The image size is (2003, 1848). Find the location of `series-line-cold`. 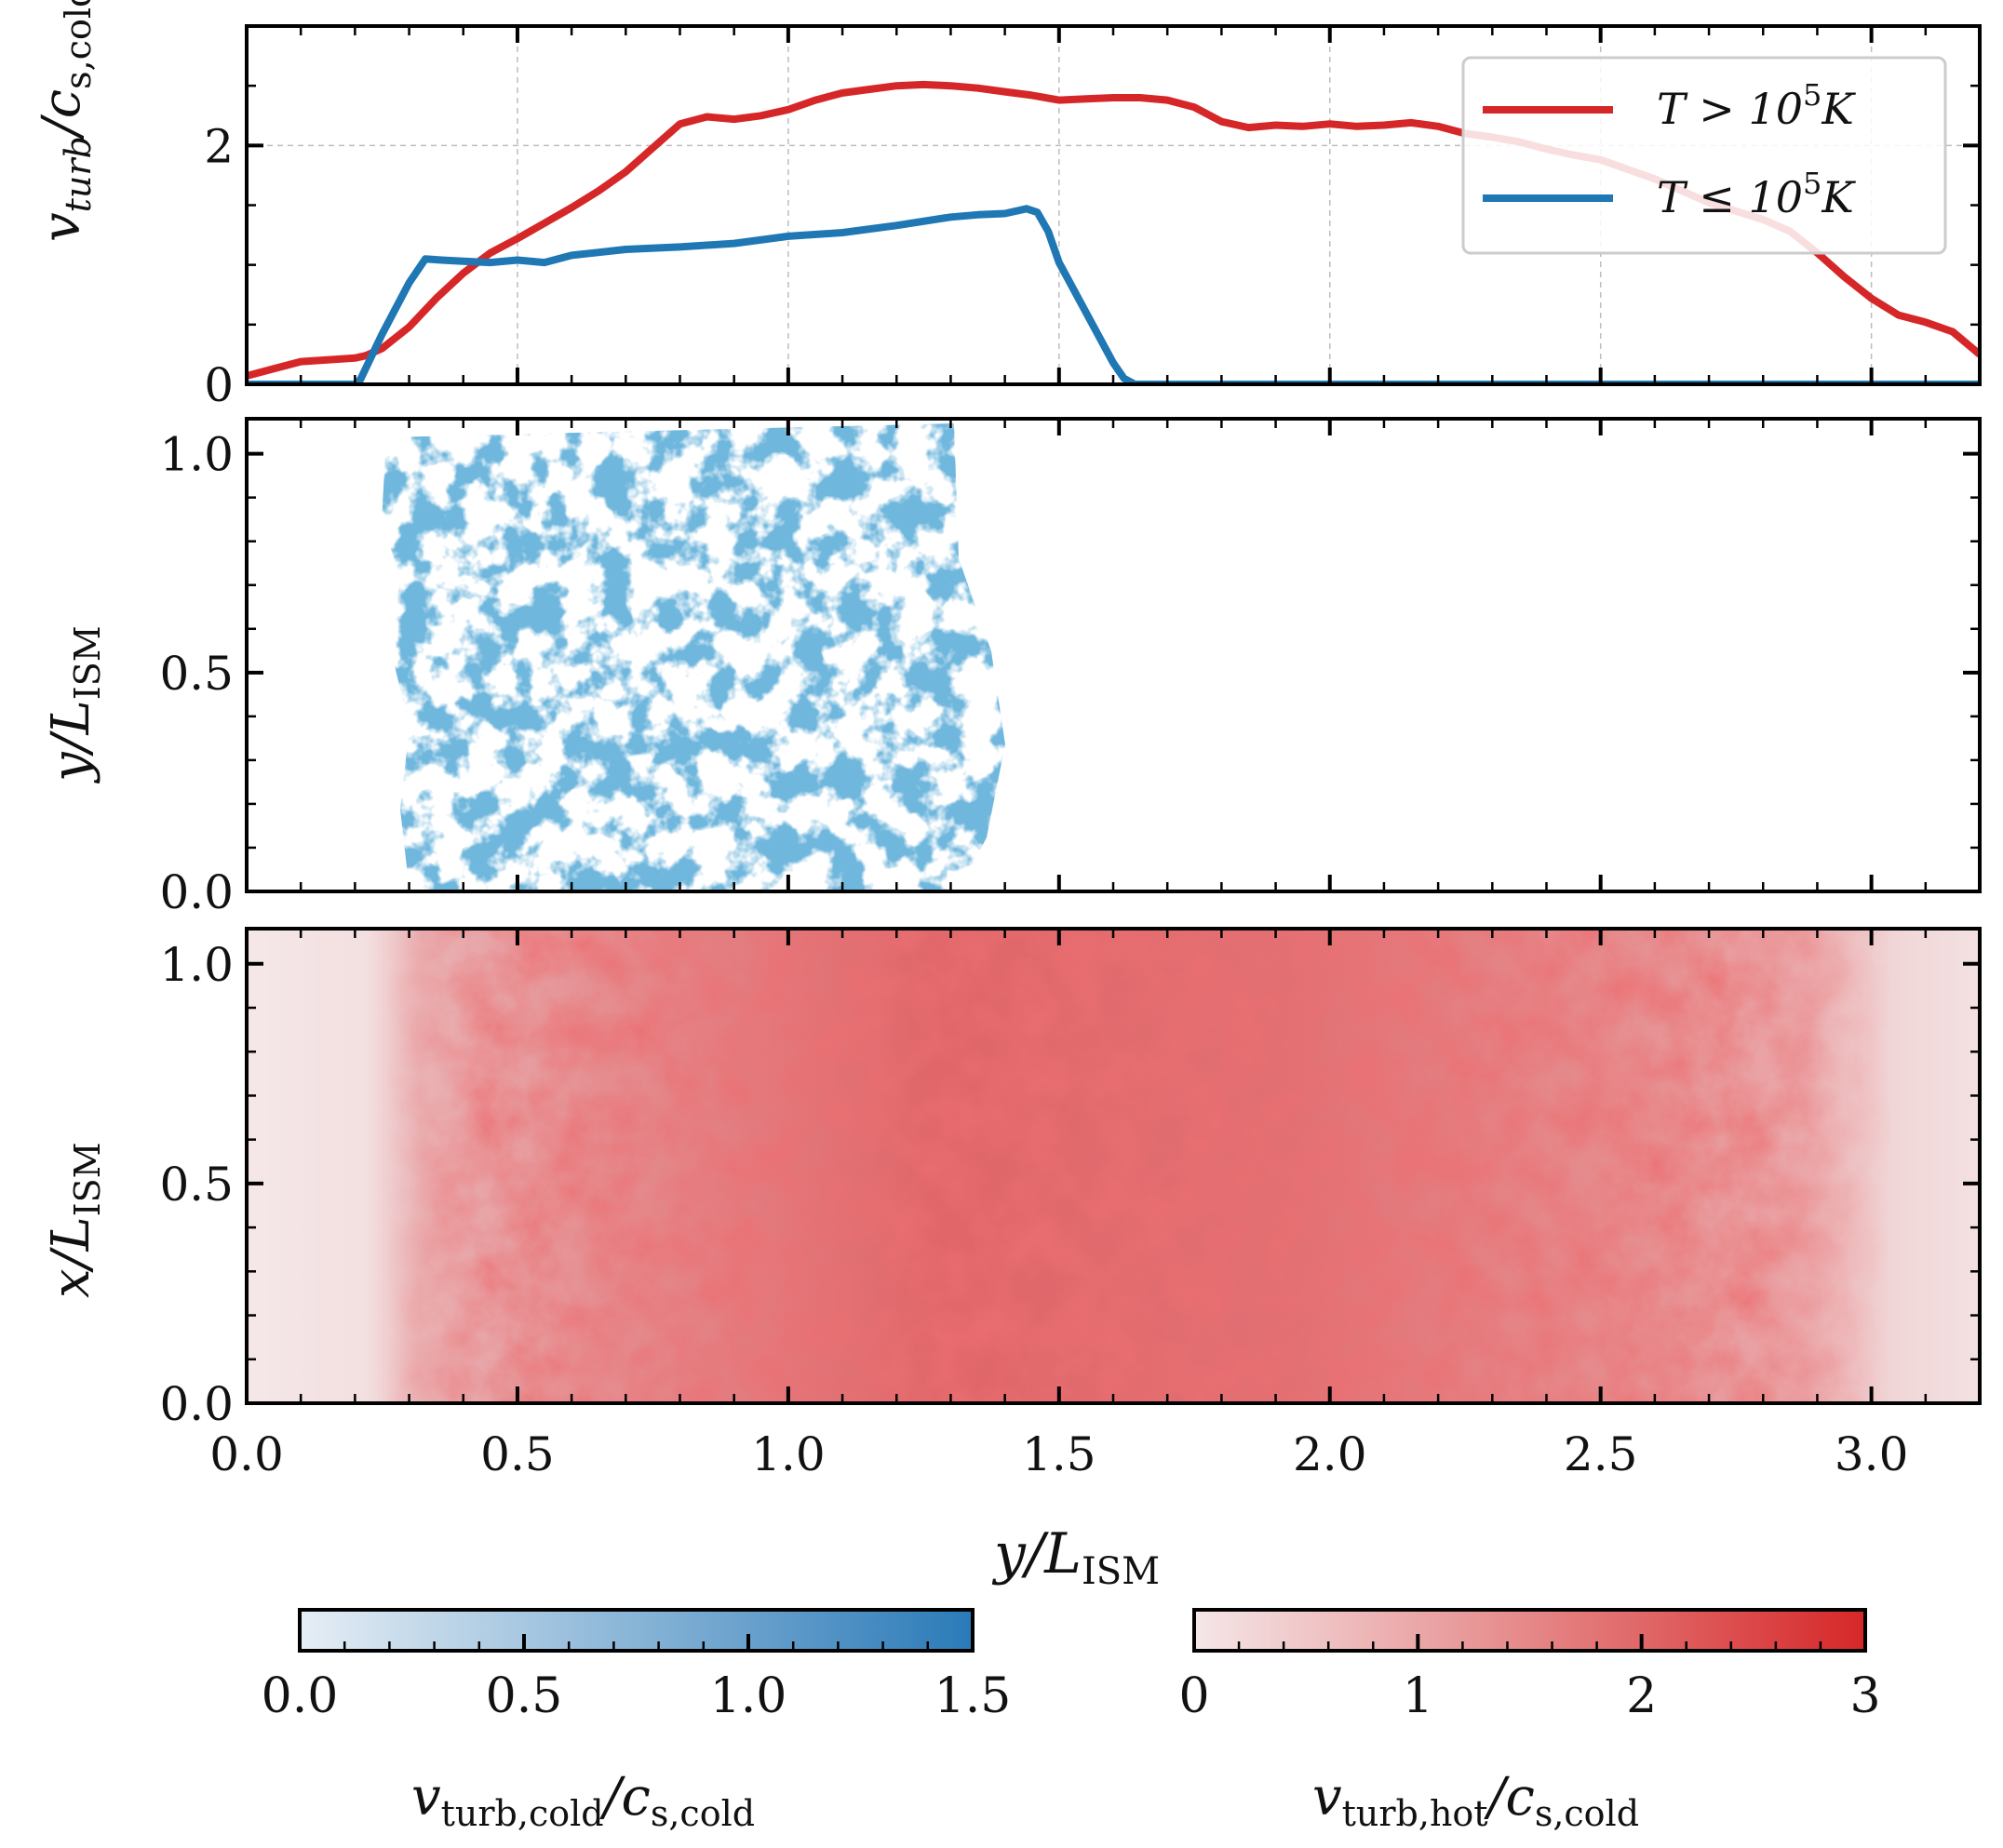

series-line-cold is located at coordinates (1113, 294).